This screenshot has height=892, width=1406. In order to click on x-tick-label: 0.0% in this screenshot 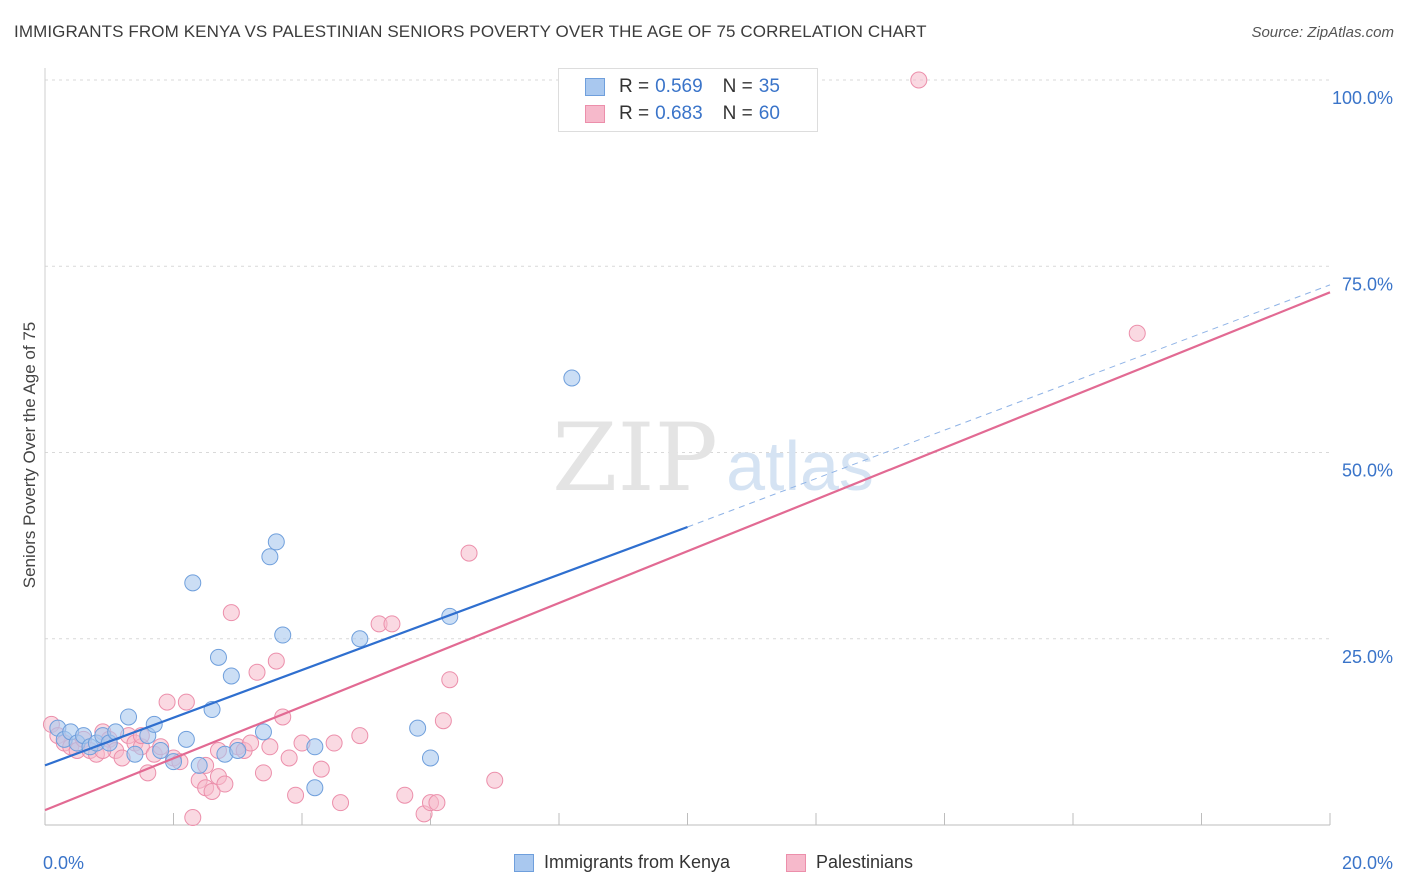, I will do `click(63, 863)`.